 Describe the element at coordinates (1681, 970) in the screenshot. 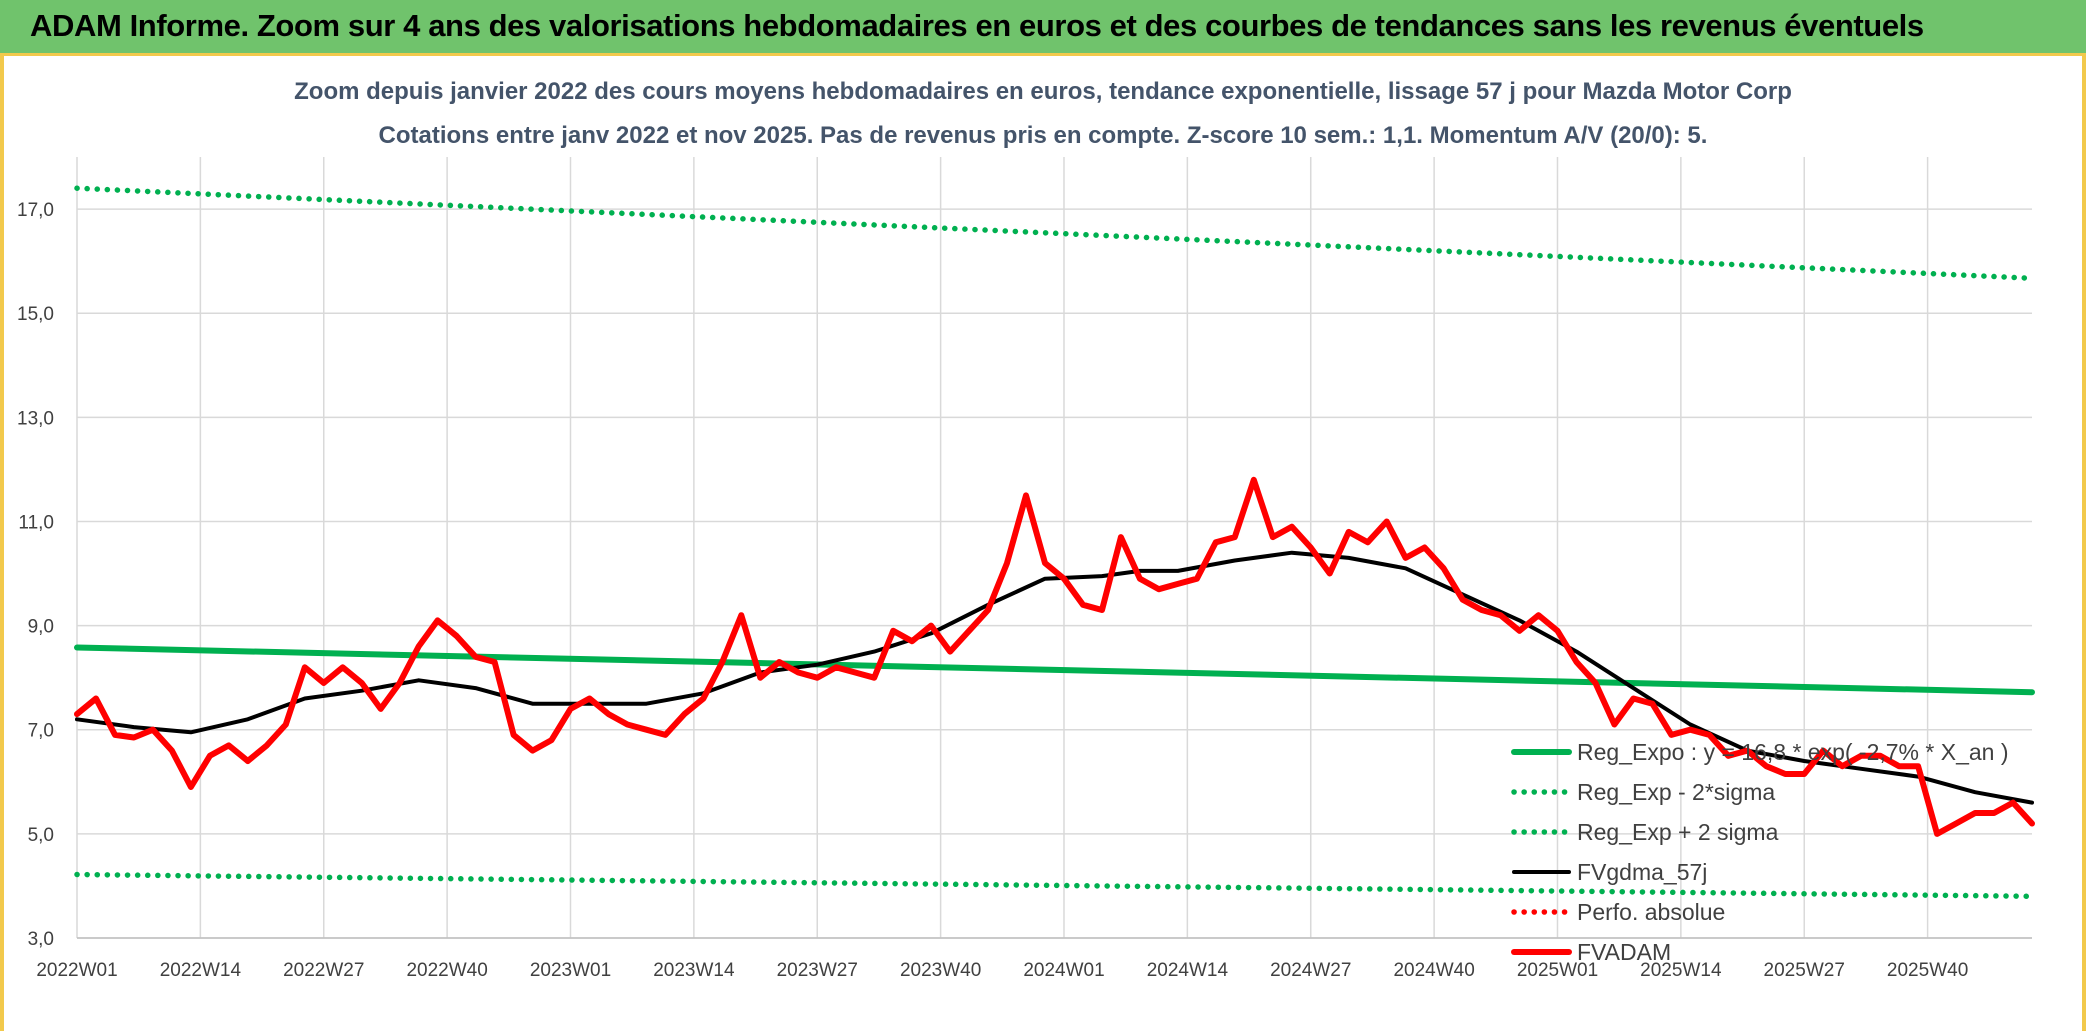

I see `x-tick-label: 2025W14` at that location.